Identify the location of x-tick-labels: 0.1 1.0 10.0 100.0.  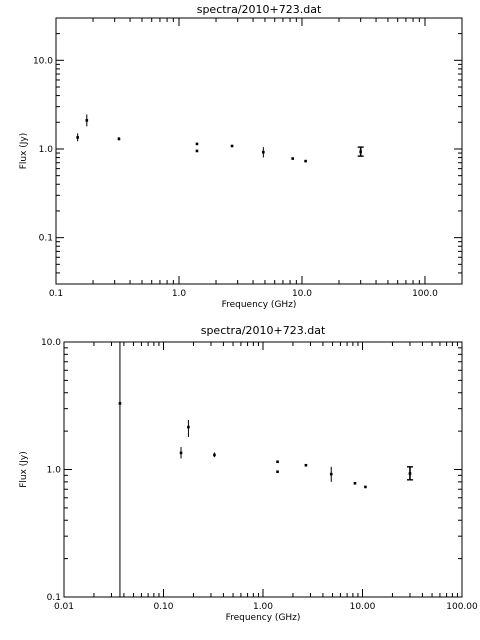
(243, 294).